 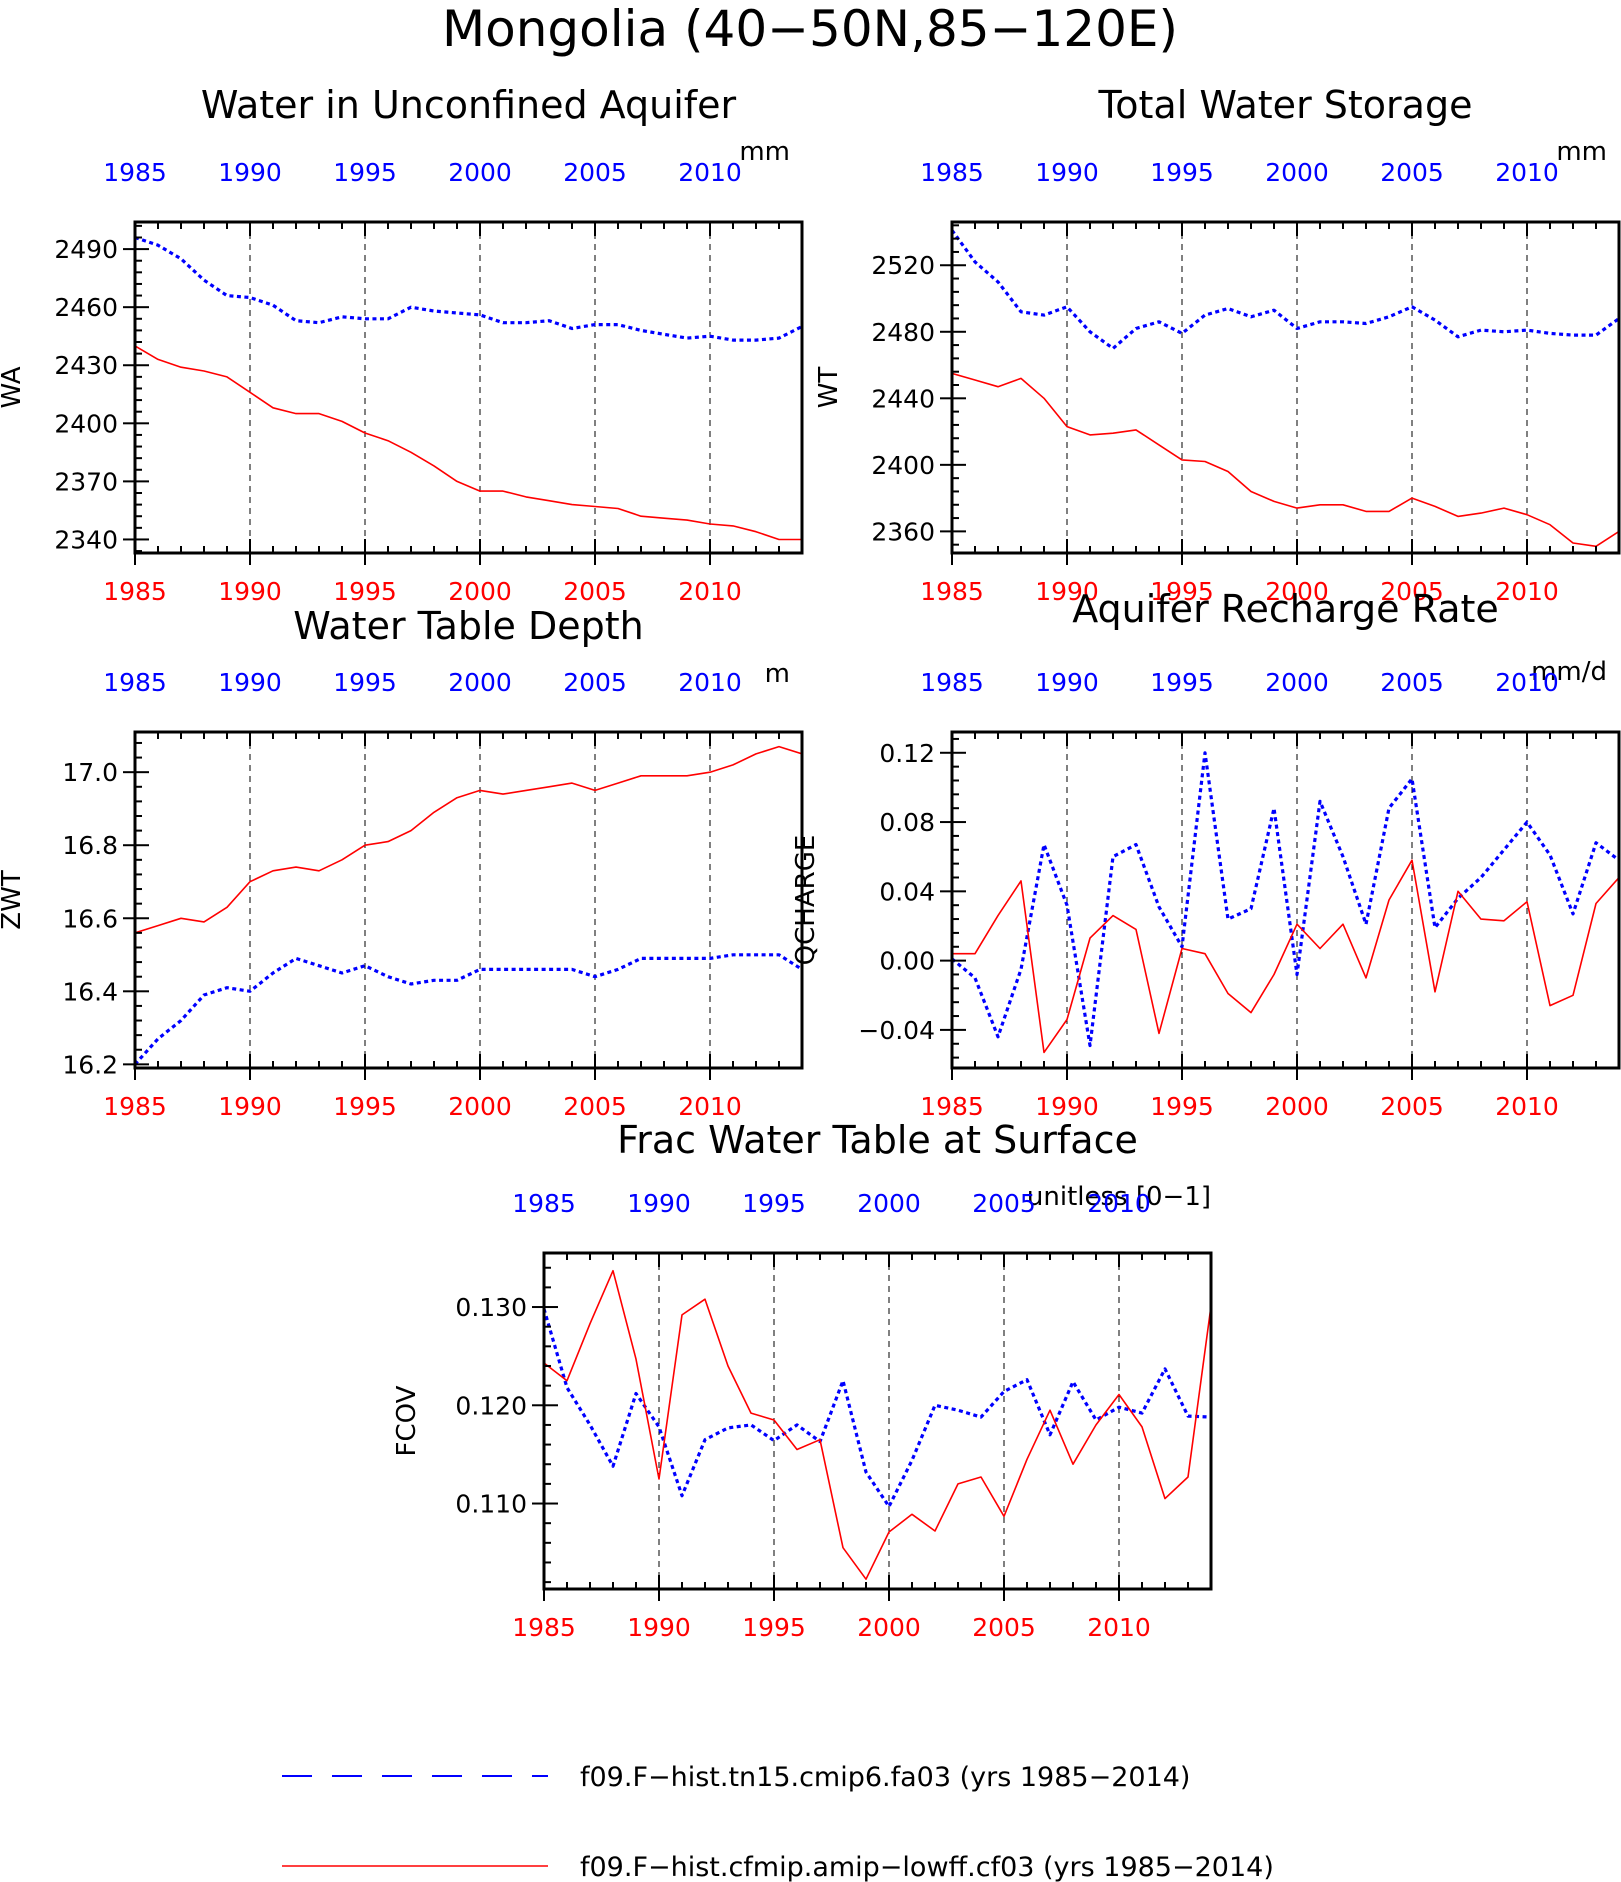 I want to click on panel-title: Aquifer Recharge Rate, so click(x=1285, y=609).